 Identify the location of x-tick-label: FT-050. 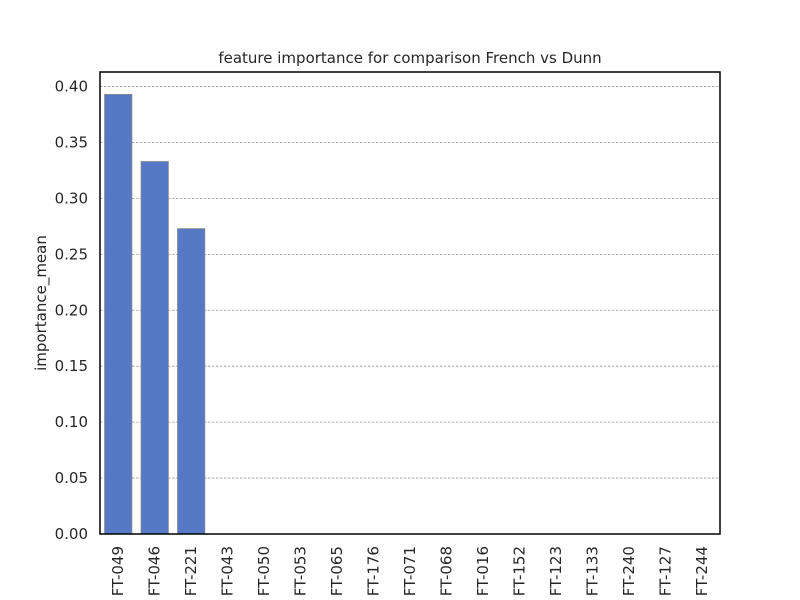
(264, 571).